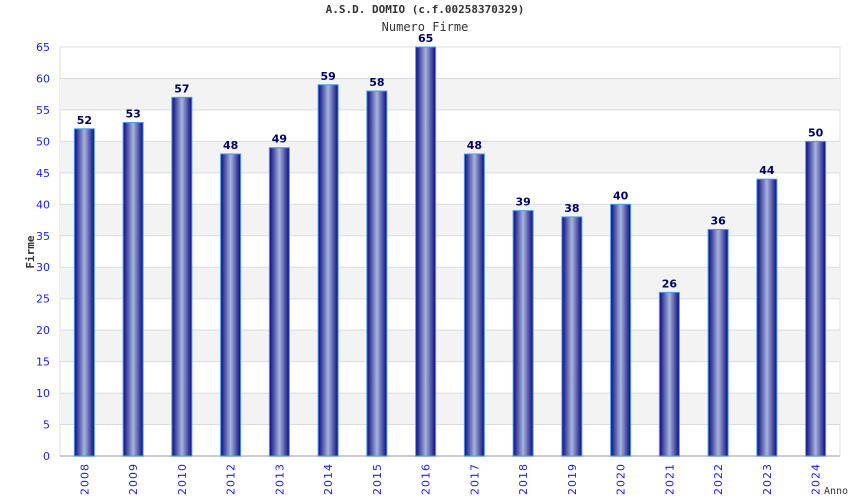 The height and width of the screenshot is (500, 850). What do you see at coordinates (522, 202) in the screenshot?
I see `data-label: 39` at bounding box center [522, 202].